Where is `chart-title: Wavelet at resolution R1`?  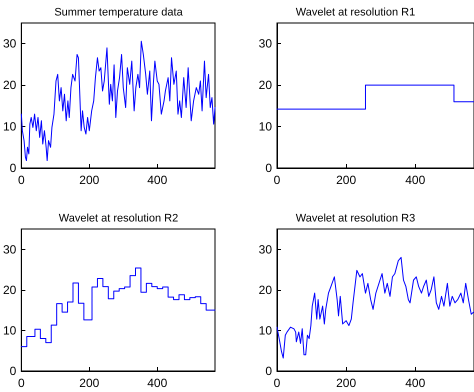
chart-title: Wavelet at resolution R1 is located at coordinates (356, 12).